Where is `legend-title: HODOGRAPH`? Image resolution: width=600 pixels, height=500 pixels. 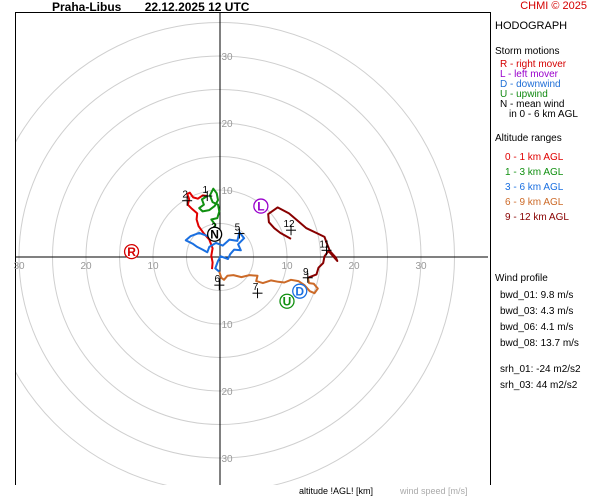
legend-title: HODOGRAPH is located at coordinates (531, 26).